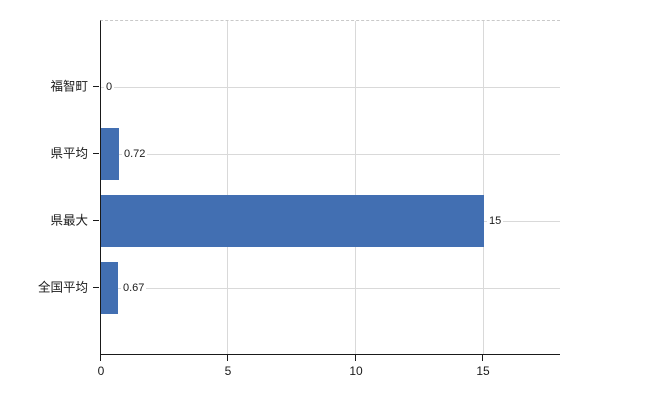  What do you see at coordinates (135, 154) in the screenshot?
I see `value-label: 0.72` at bounding box center [135, 154].